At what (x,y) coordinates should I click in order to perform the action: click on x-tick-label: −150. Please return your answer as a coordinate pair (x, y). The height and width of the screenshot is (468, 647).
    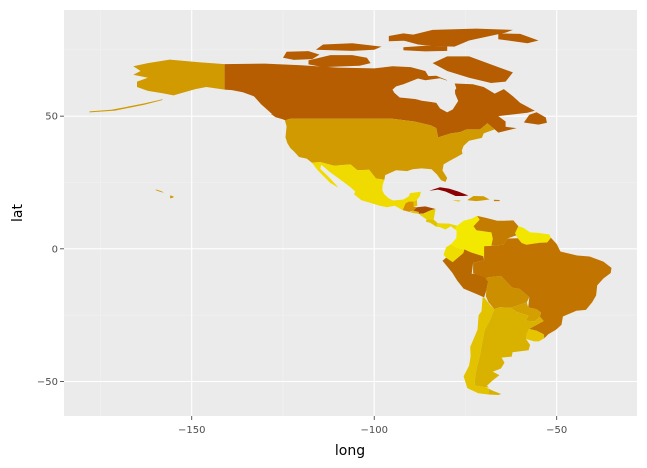
    Looking at the image, I should click on (191, 430).